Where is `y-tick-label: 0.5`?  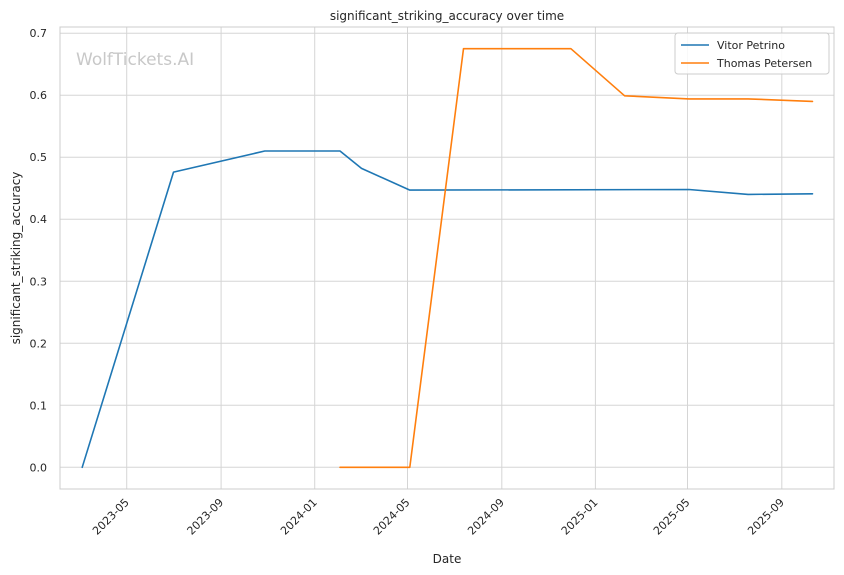 y-tick-label: 0.5 is located at coordinates (39, 157).